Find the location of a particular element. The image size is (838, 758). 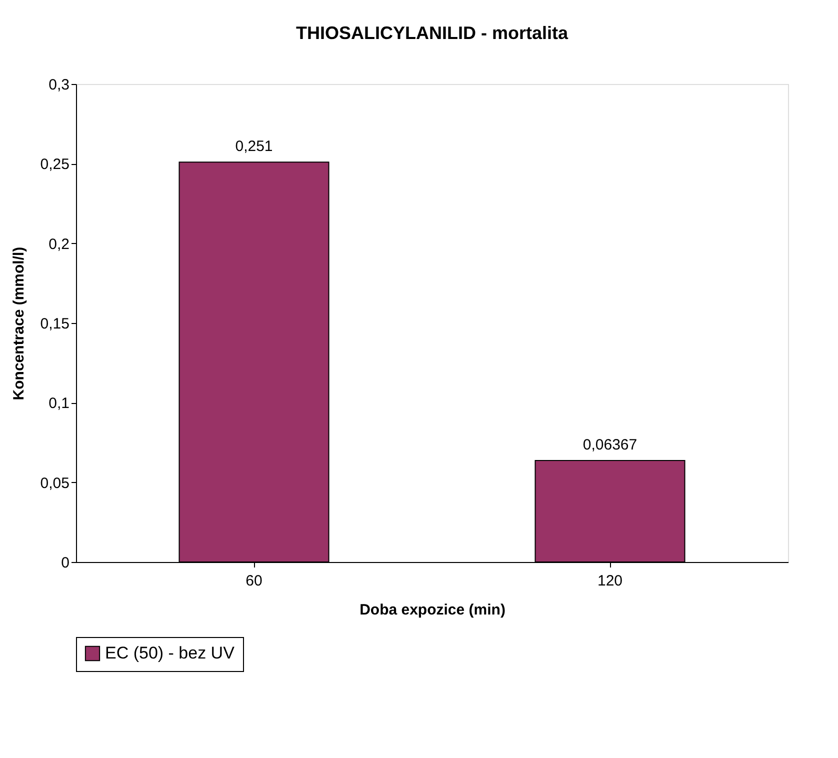

data-label: 0,251 is located at coordinates (254, 147).